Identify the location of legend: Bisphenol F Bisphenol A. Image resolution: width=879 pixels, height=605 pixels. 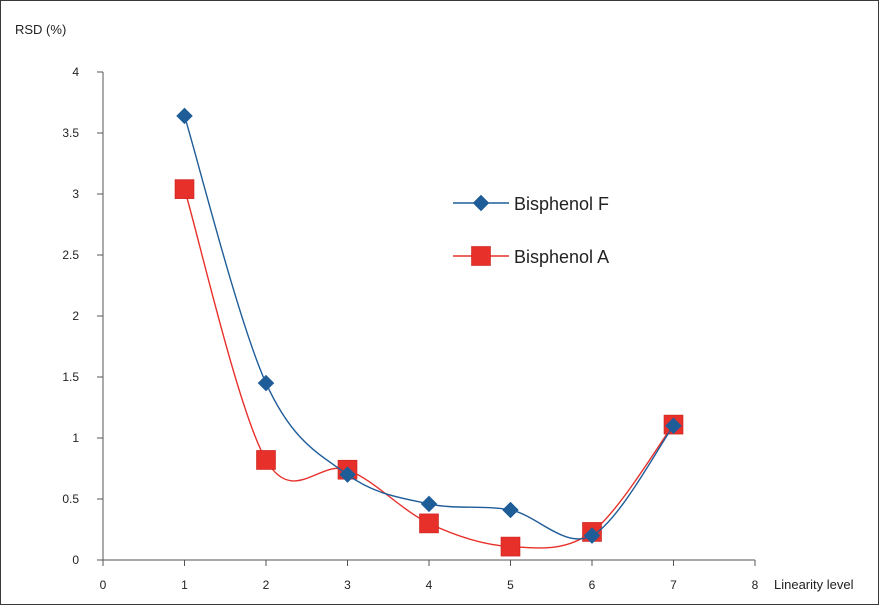
(531, 230).